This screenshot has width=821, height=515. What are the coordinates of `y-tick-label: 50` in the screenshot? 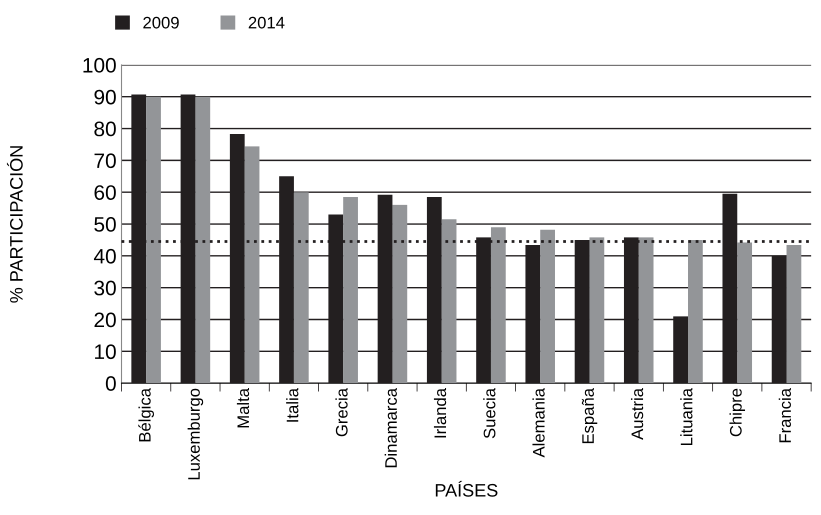 It's located at (105, 224).